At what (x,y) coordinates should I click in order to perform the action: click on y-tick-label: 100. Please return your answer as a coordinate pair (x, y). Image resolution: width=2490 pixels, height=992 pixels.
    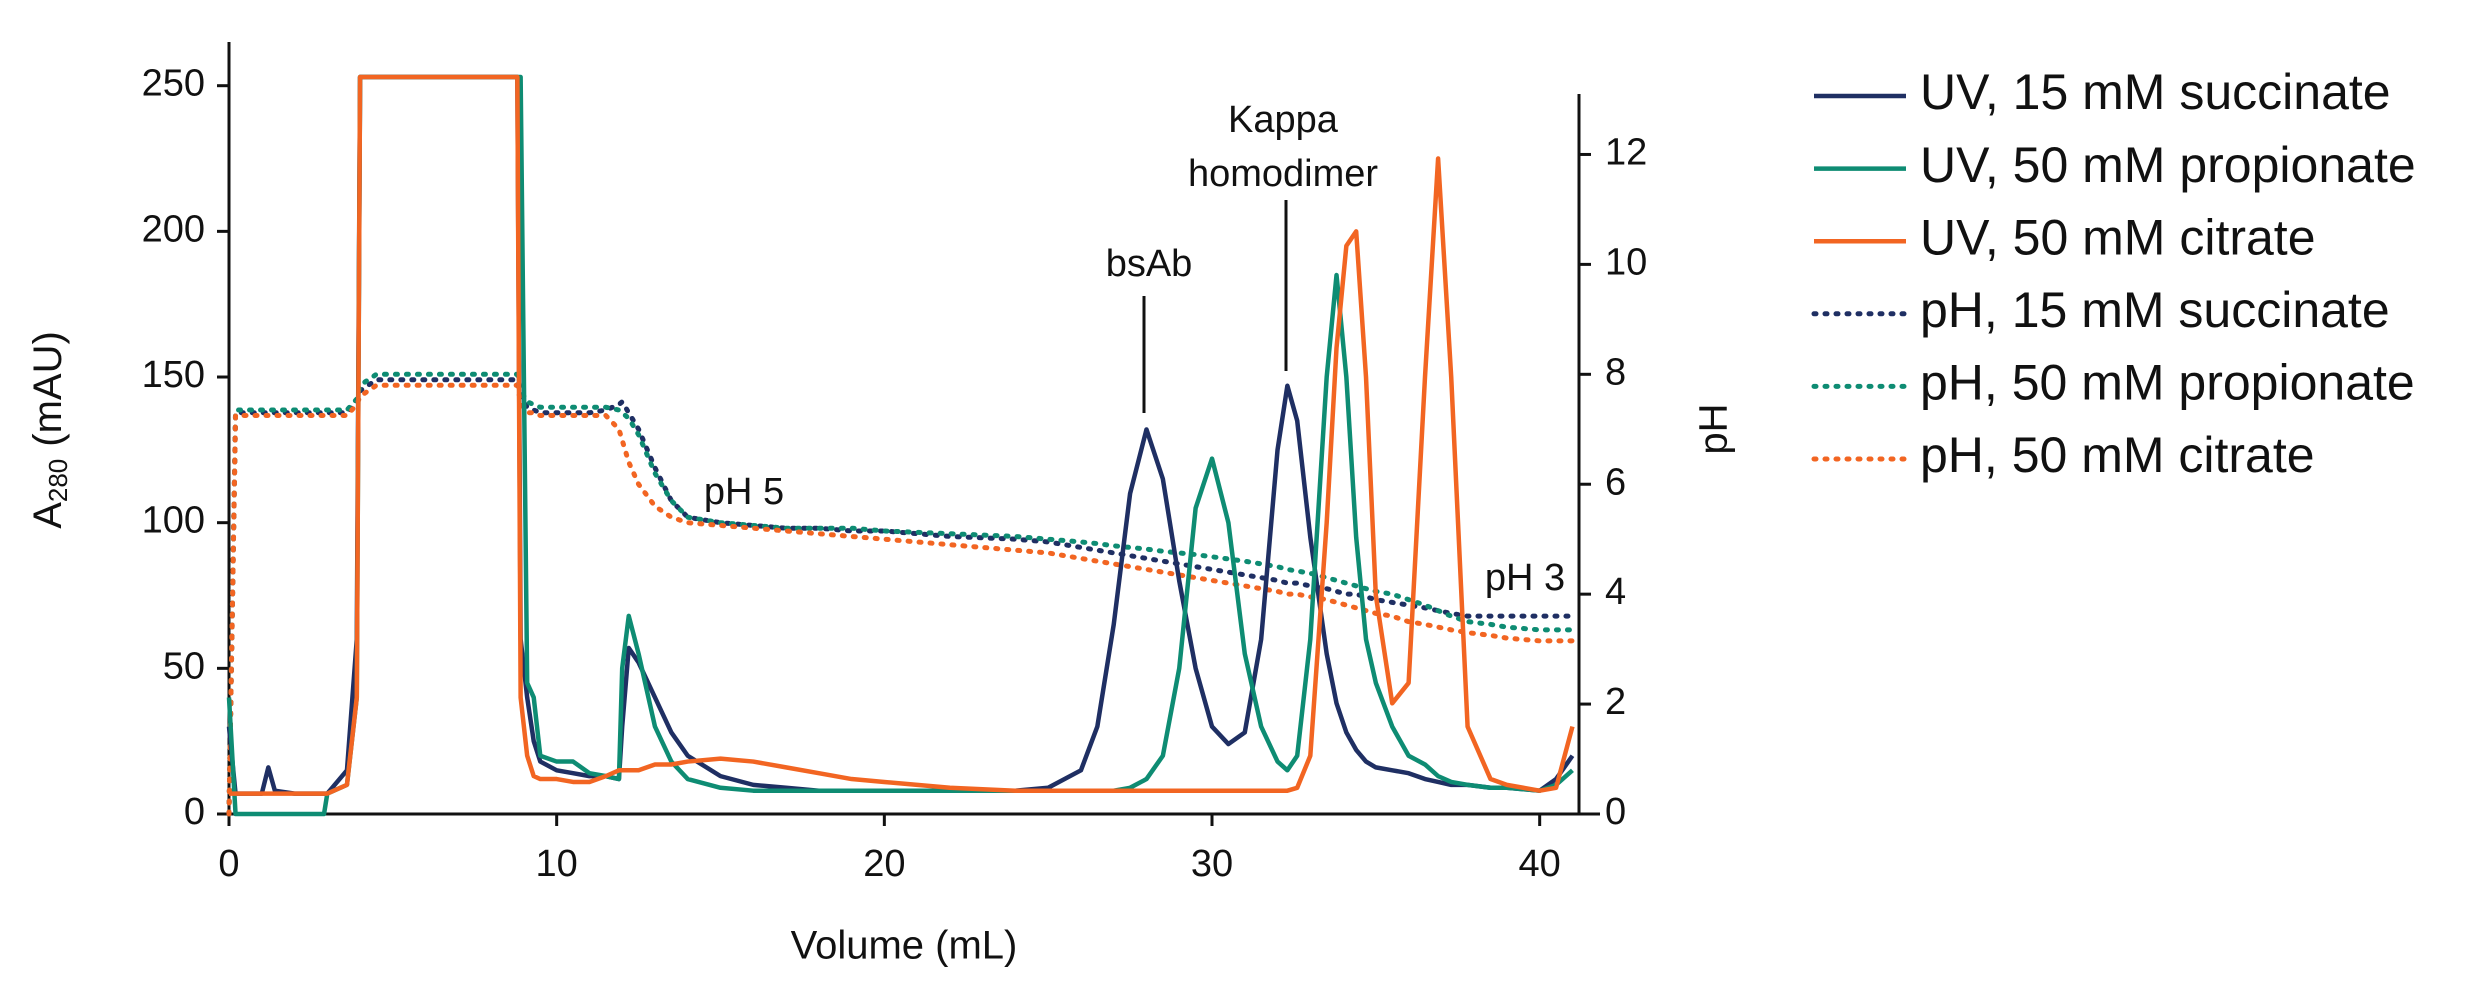
    Looking at the image, I should click on (173, 521).